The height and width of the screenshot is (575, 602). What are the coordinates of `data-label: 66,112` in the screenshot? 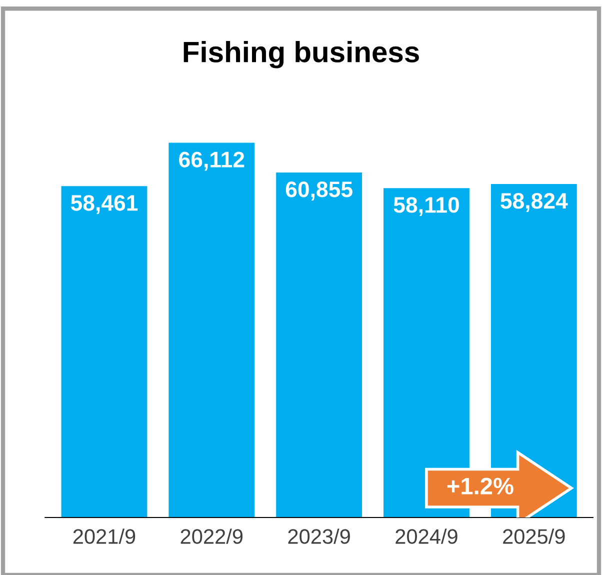 It's located at (211, 161).